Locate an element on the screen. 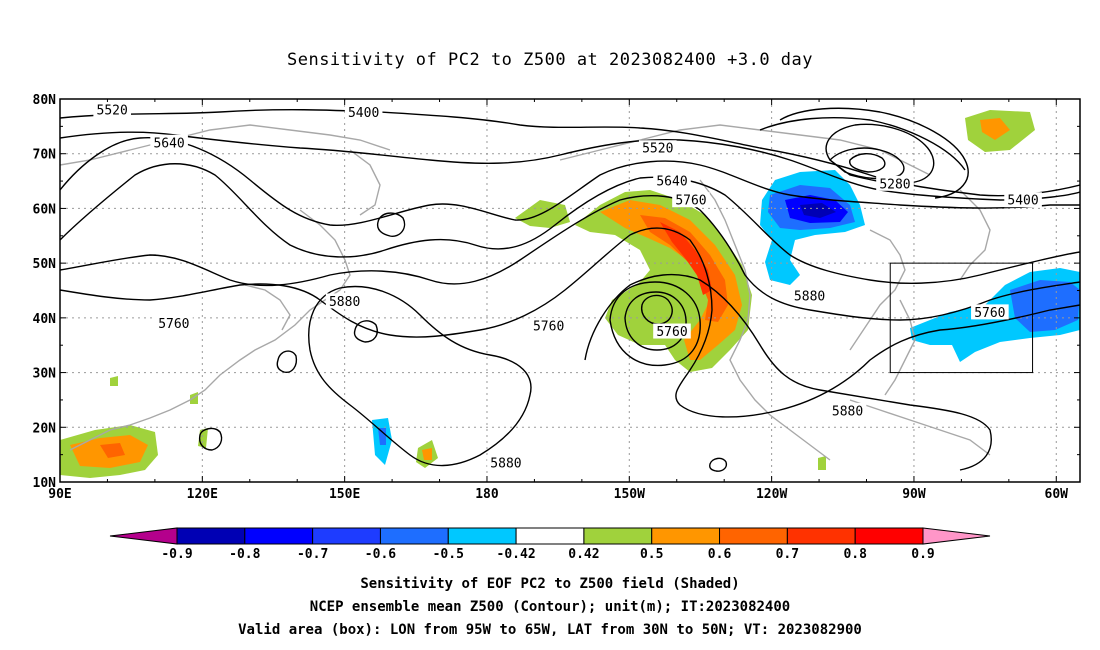 This screenshot has height=650, width=1100. colorbar-label: -0.8 is located at coordinates (244, 554).